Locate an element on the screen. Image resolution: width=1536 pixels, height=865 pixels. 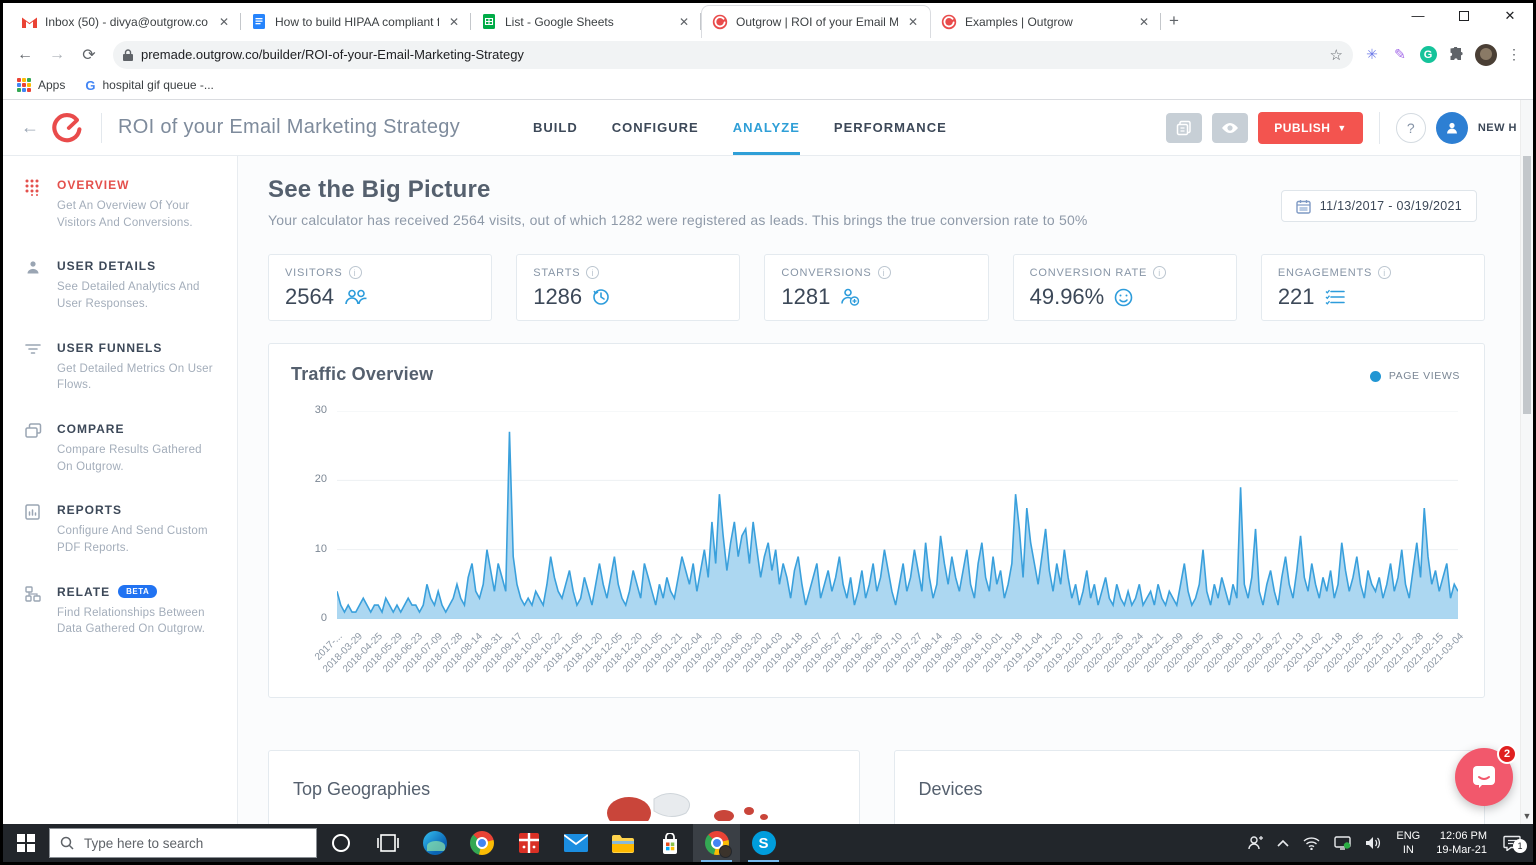
wifi-icon is located at coordinates (1311, 843).